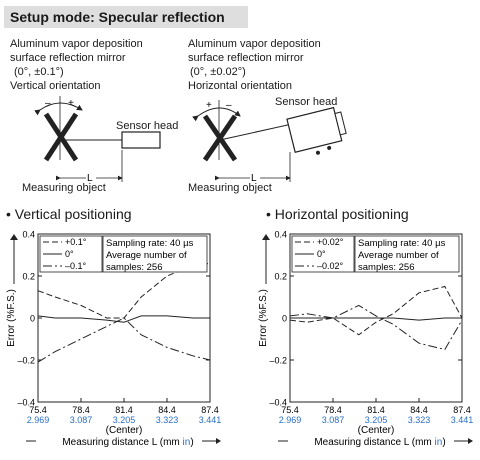 The height and width of the screenshot is (460, 480). Describe the element at coordinates (240, 86) in the screenshot. I see `orientation-label: Horizontal orientation` at that location.